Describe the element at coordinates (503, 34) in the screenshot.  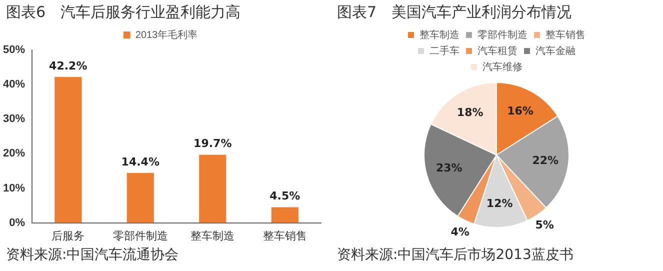
I see `legend-label: 零部件制造` at that location.